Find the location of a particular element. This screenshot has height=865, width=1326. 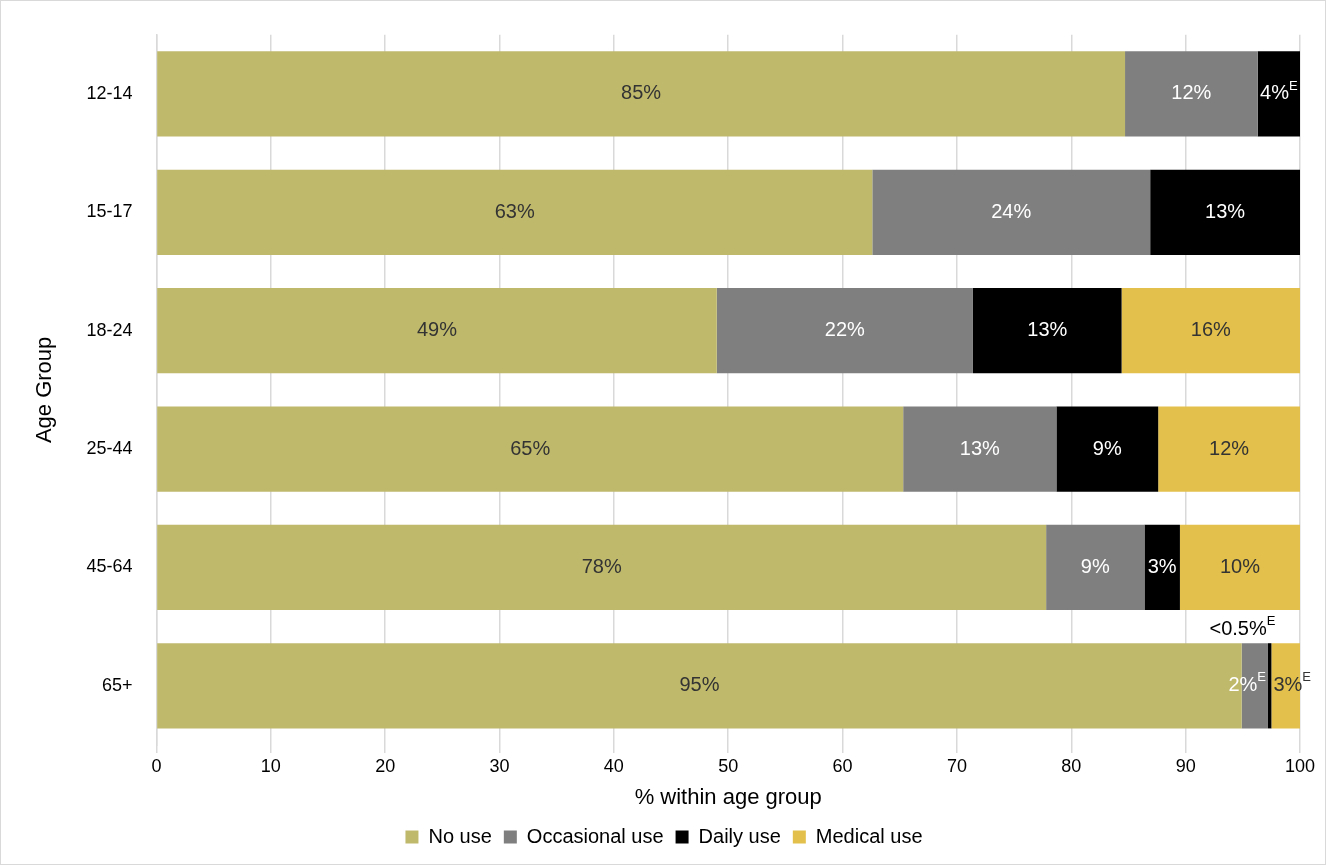

data-label: 78% is located at coordinates (601, 565).